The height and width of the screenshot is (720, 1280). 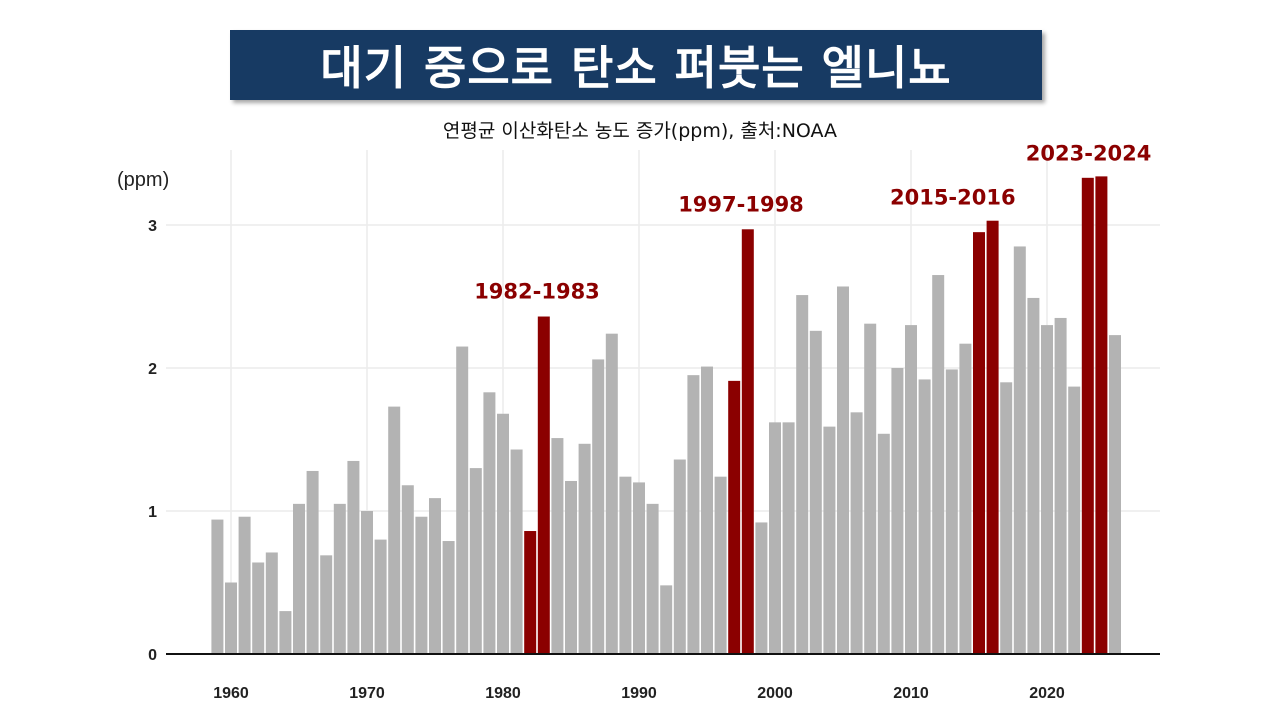 I want to click on bar-1982, so click(x=530, y=592).